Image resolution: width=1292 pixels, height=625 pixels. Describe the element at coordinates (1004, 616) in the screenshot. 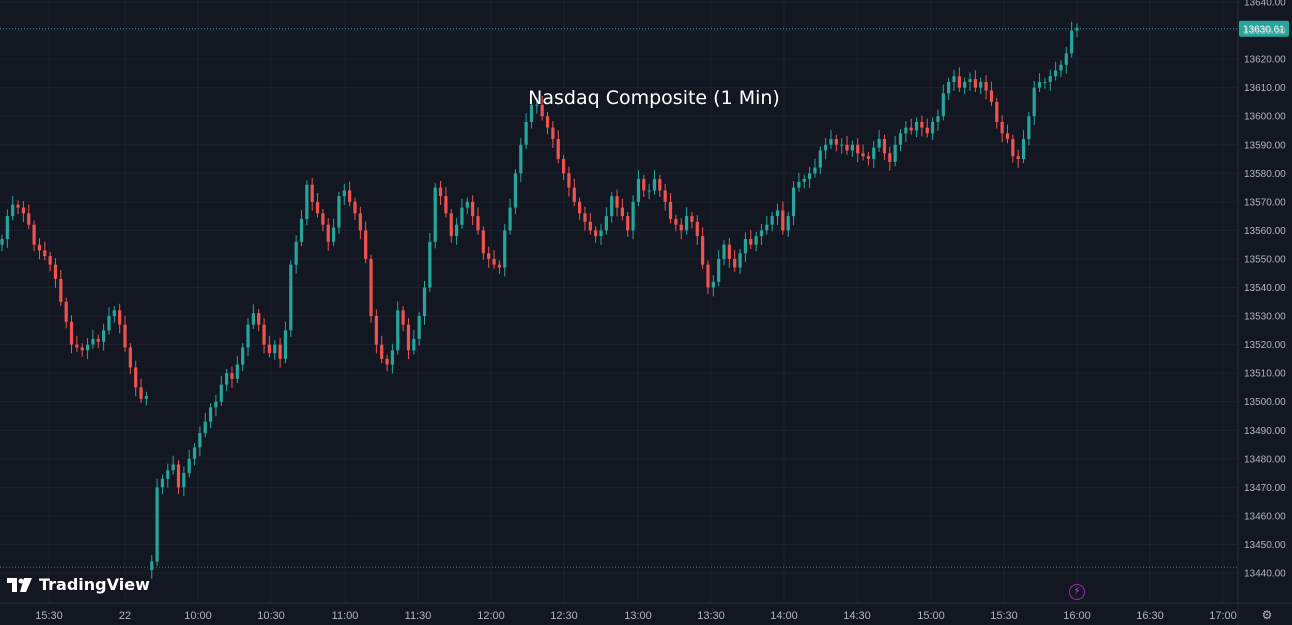

I see `time-tick-label: 15:30` at that location.